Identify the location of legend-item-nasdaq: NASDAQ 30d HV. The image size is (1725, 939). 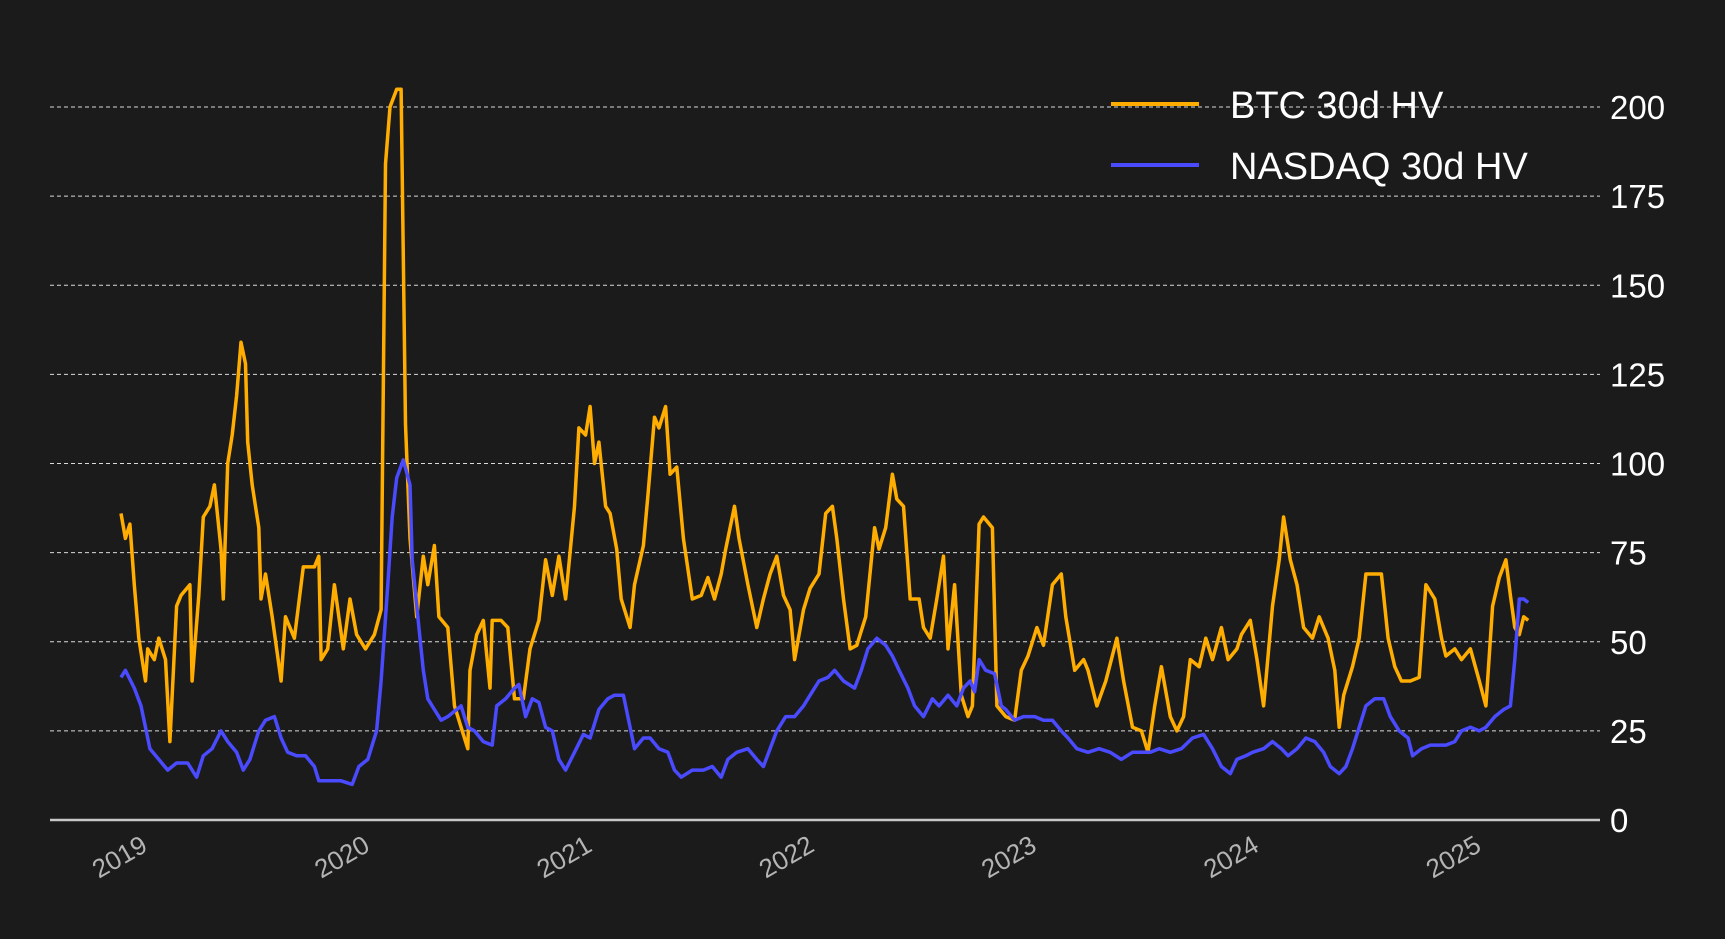
(1319, 167).